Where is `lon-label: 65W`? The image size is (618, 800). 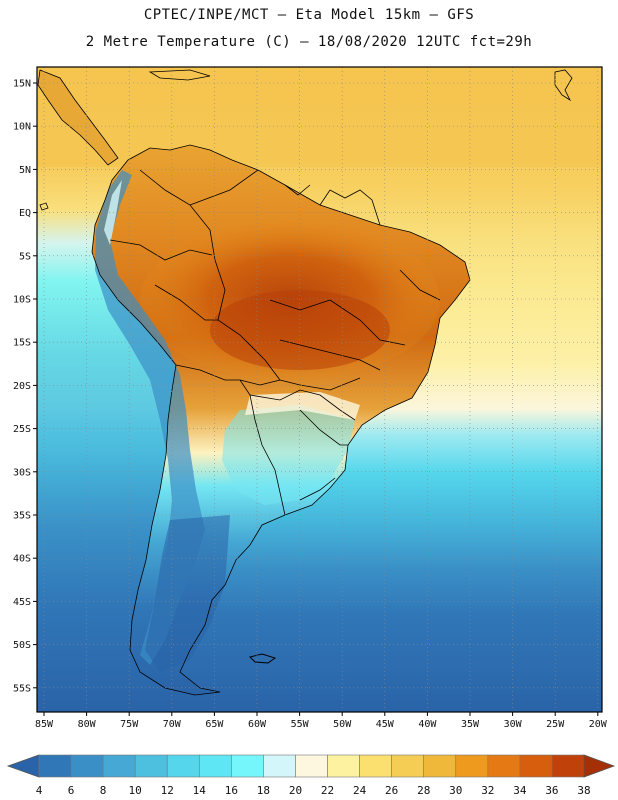
lon-label: 65W is located at coordinates (214, 724).